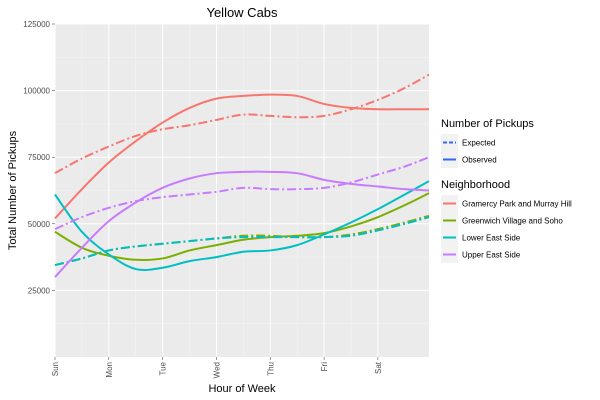 The image size is (600, 400). I want to click on x-tick-label: Fri, so click(324, 367).